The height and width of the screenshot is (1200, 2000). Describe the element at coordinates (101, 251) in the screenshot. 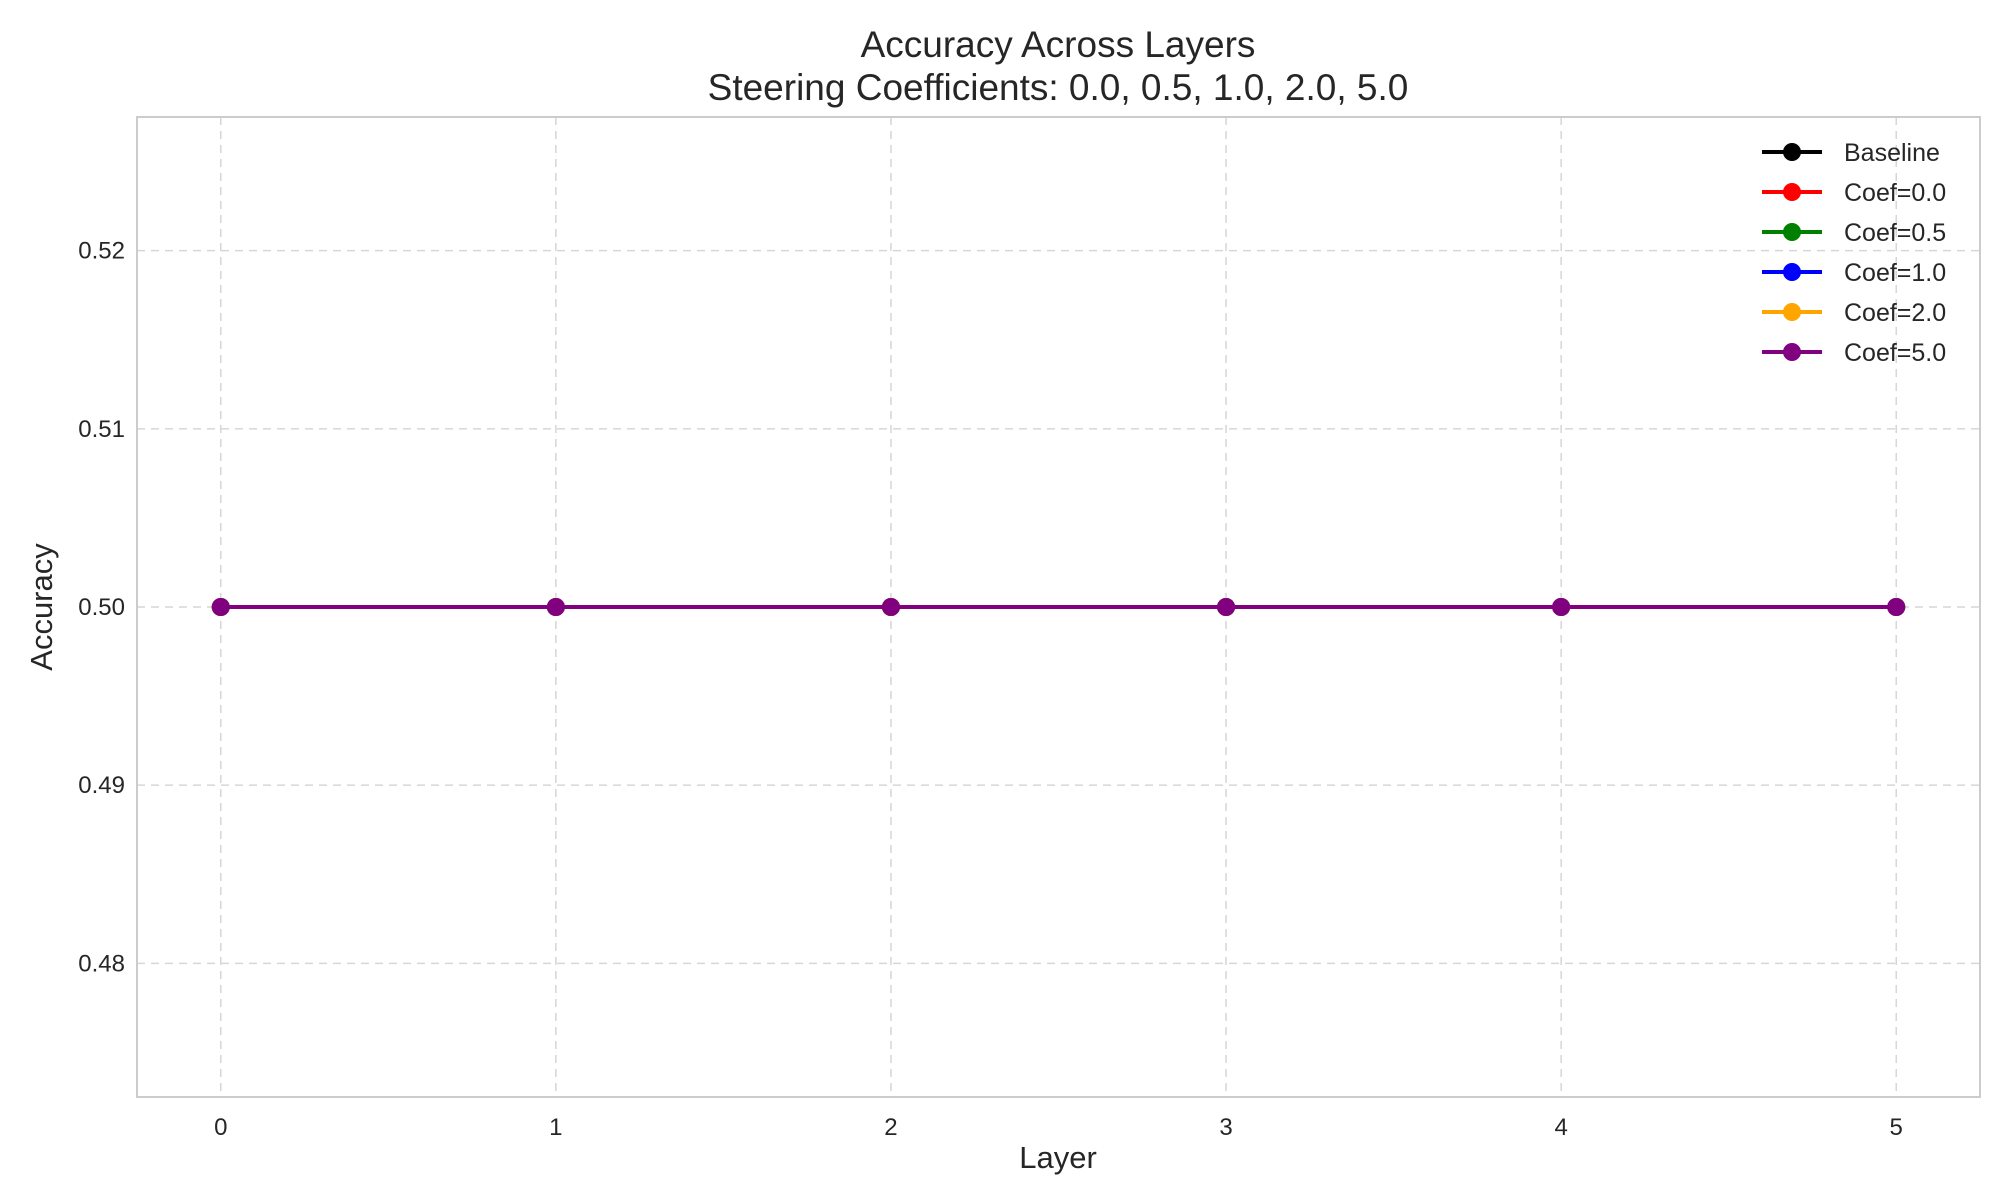

I see `y-tick-label: 0.52` at that location.